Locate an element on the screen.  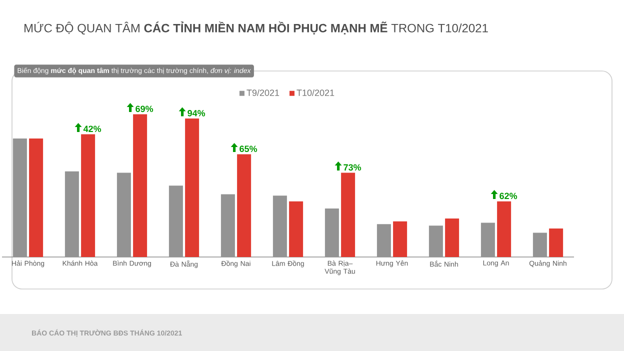
annotation: 69% is located at coordinates (145, 109).